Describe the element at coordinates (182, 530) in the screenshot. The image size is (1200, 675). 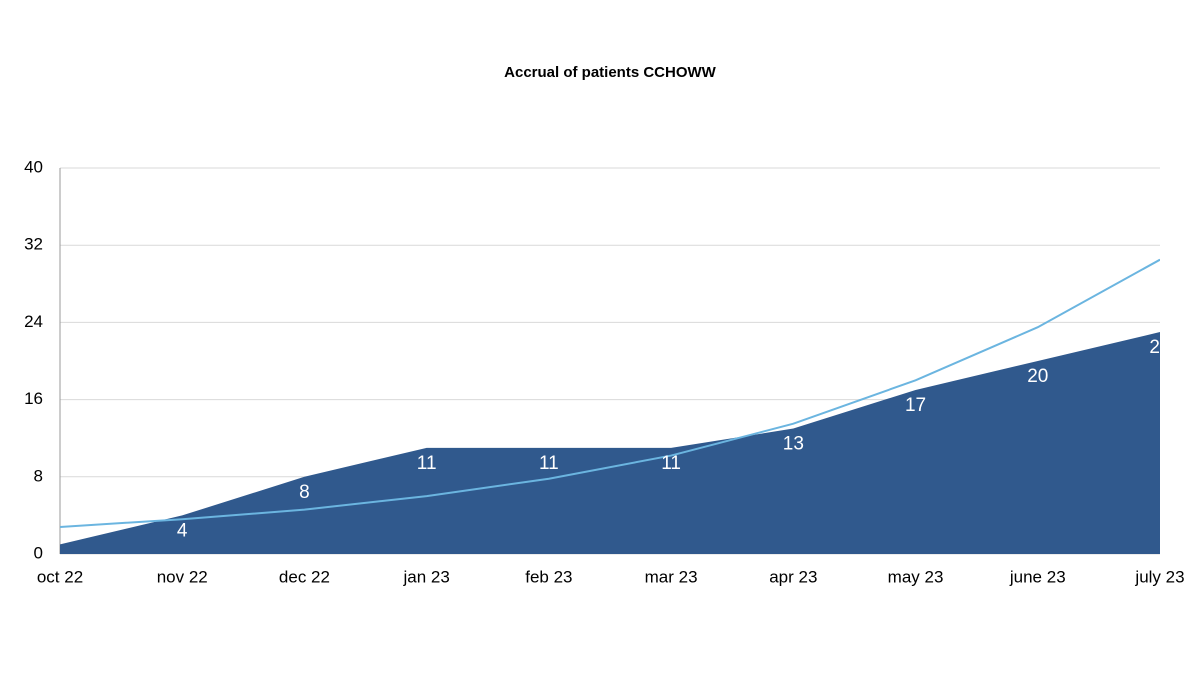
I see `data-label: 4` at that location.